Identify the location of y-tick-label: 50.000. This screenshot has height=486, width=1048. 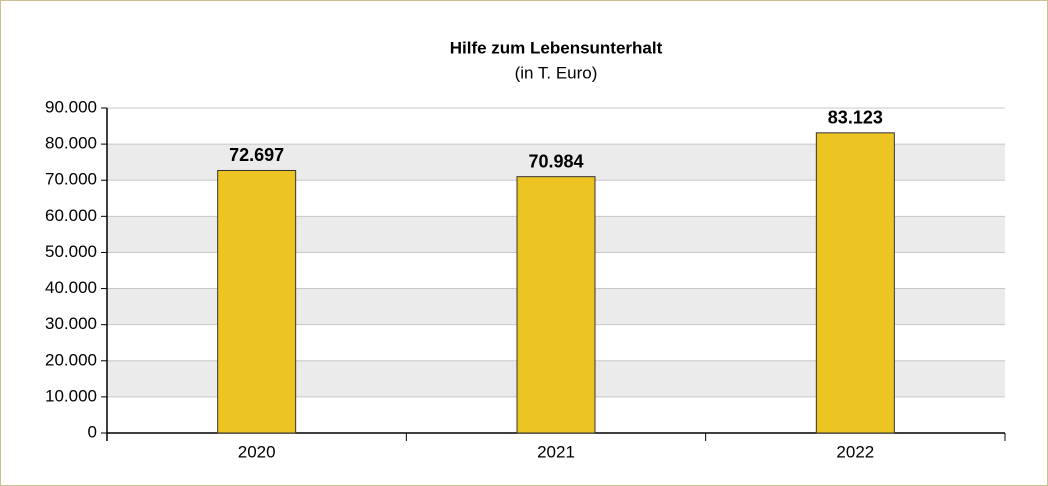
(71, 251).